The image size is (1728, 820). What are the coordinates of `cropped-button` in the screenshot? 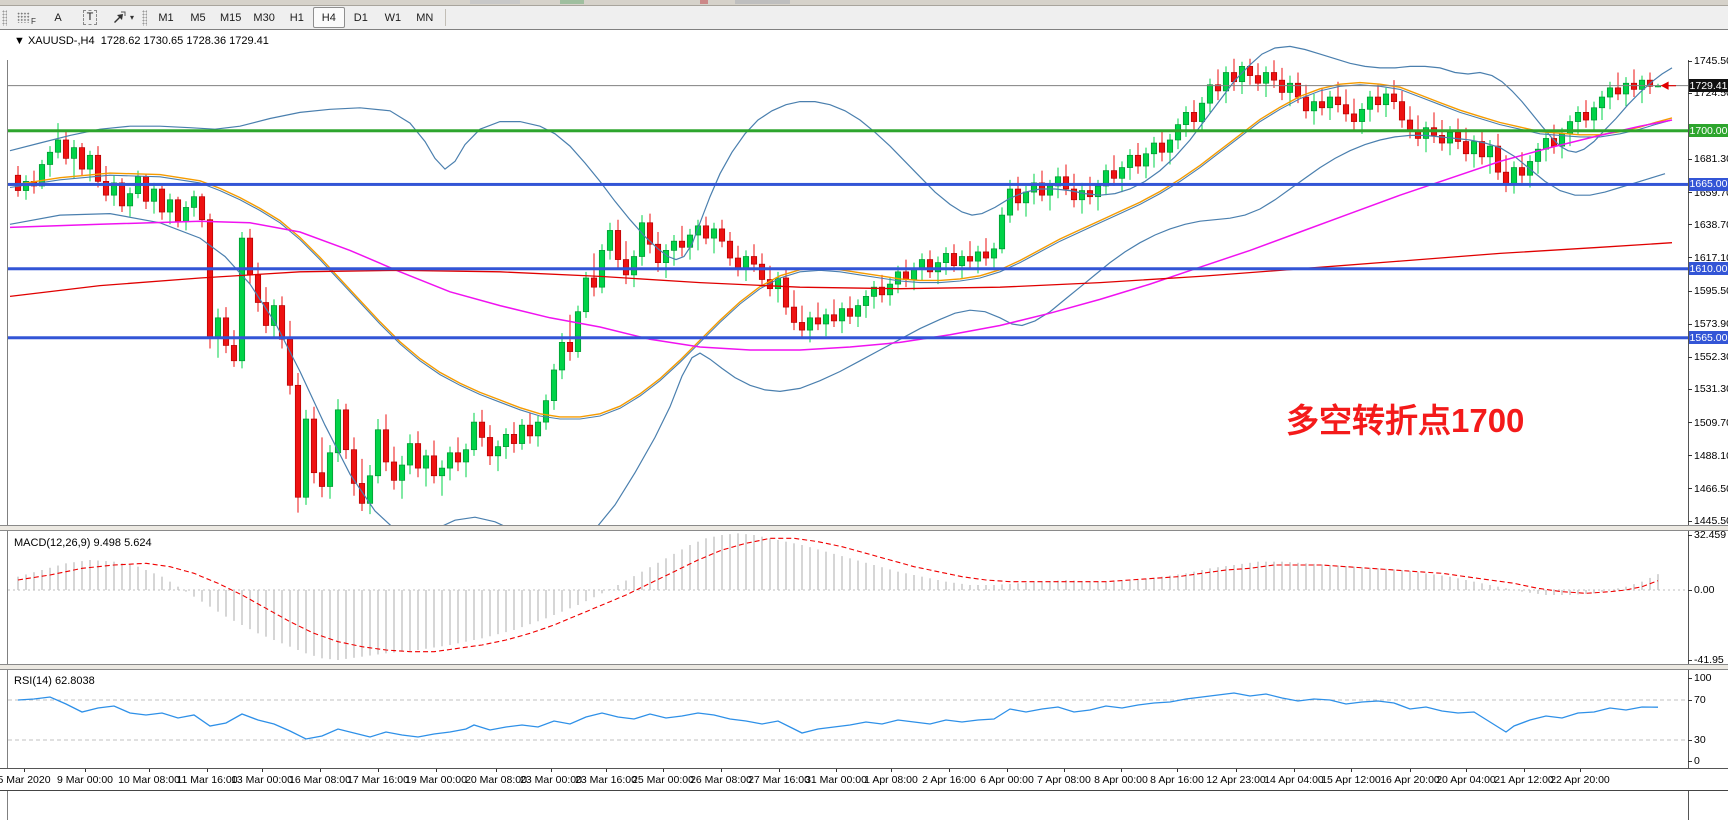 It's located at (704, 2).